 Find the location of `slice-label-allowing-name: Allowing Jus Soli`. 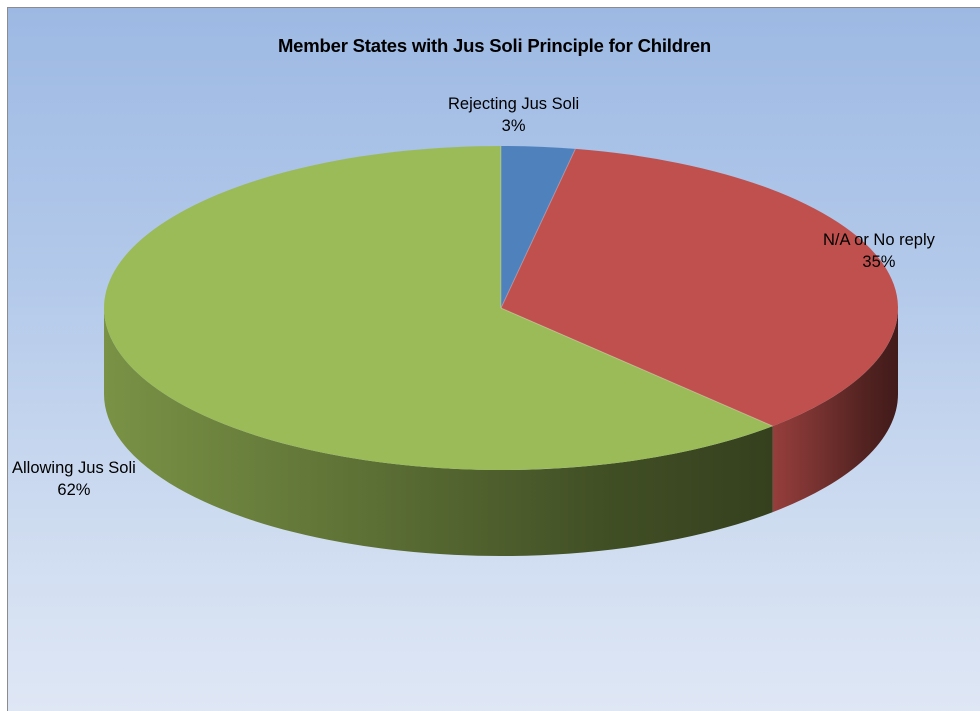

slice-label-allowing-name: Allowing Jus Soli is located at coordinates (74, 468).